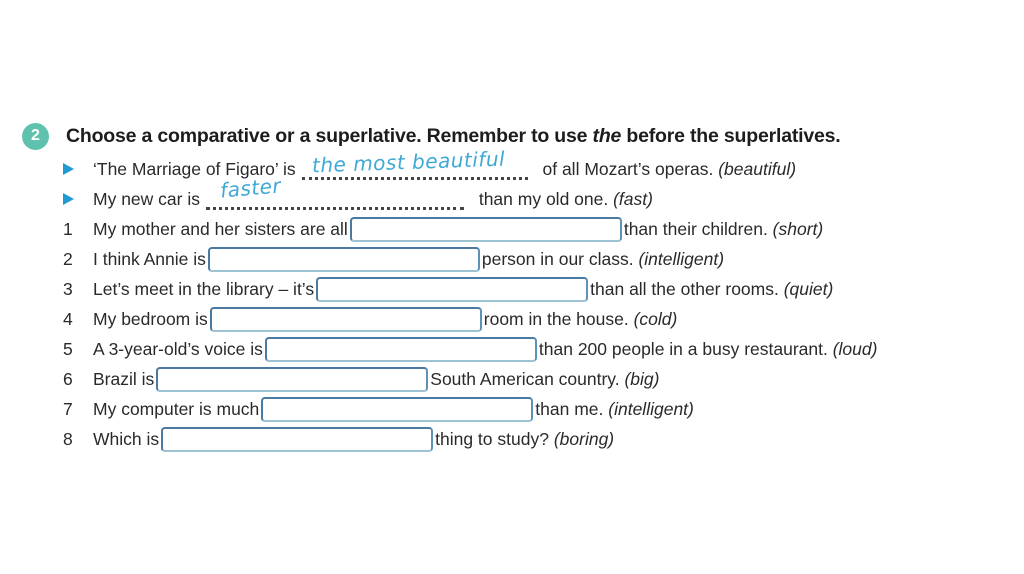 This screenshot has width=1024, height=574. I want to click on item-number: 1, so click(68, 228).